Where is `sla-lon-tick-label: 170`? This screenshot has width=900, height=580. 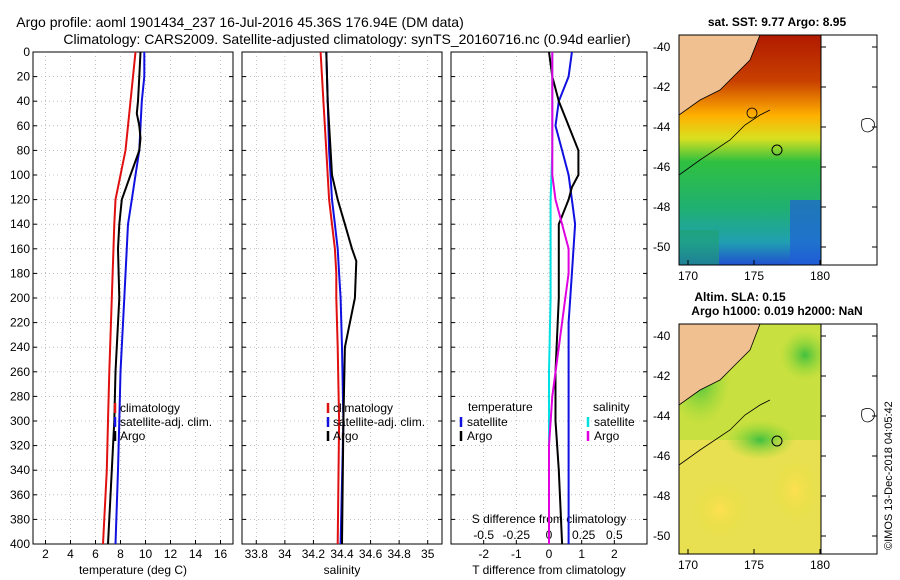 sla-lon-tick-label: 170 is located at coordinates (688, 565).